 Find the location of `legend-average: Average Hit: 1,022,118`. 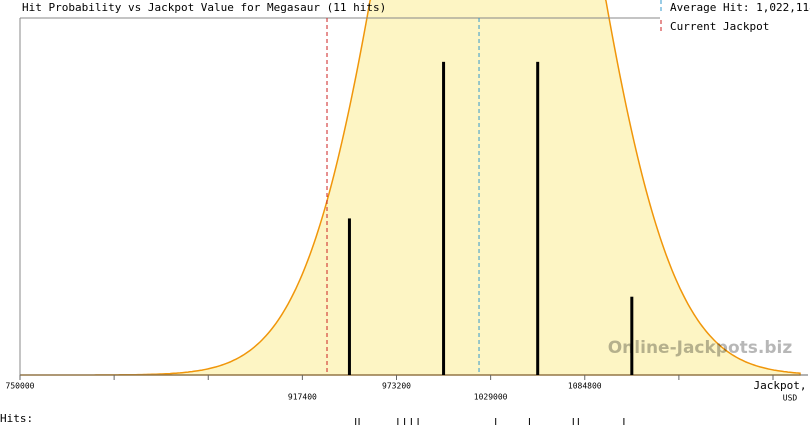

legend-average: Average Hit: 1,022,118 is located at coordinates (740, 7).